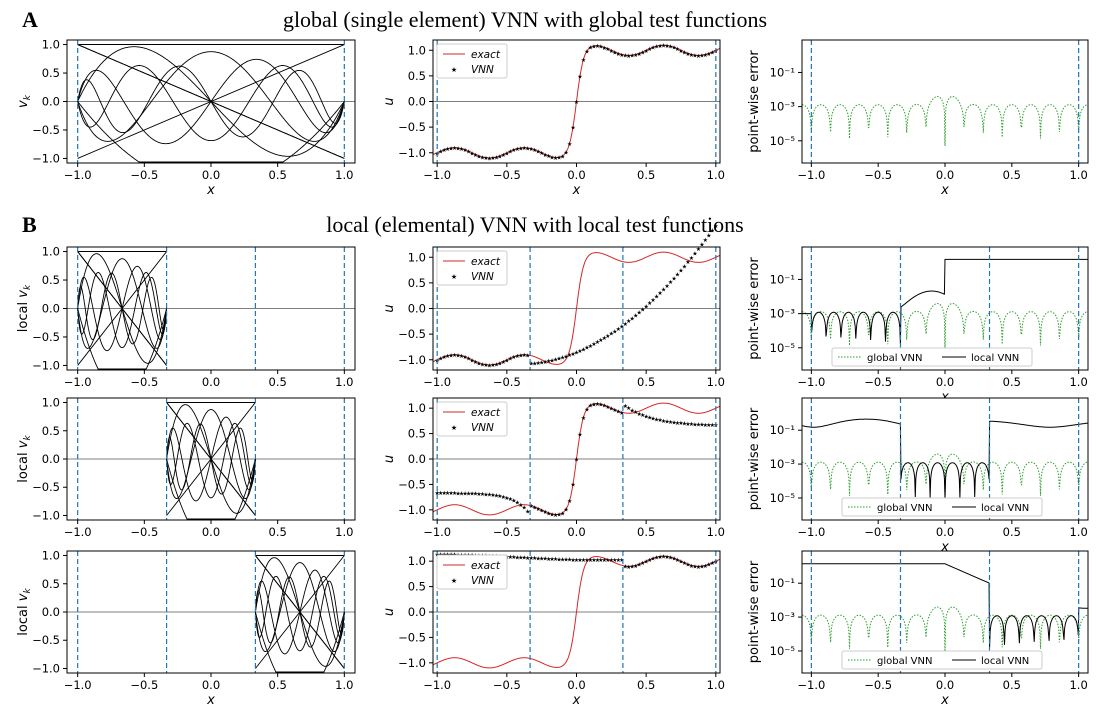 This screenshot has width=1117, height=713. Describe the element at coordinates (24, 459) in the screenshot. I see `y-axis-label: local vk` at that location.